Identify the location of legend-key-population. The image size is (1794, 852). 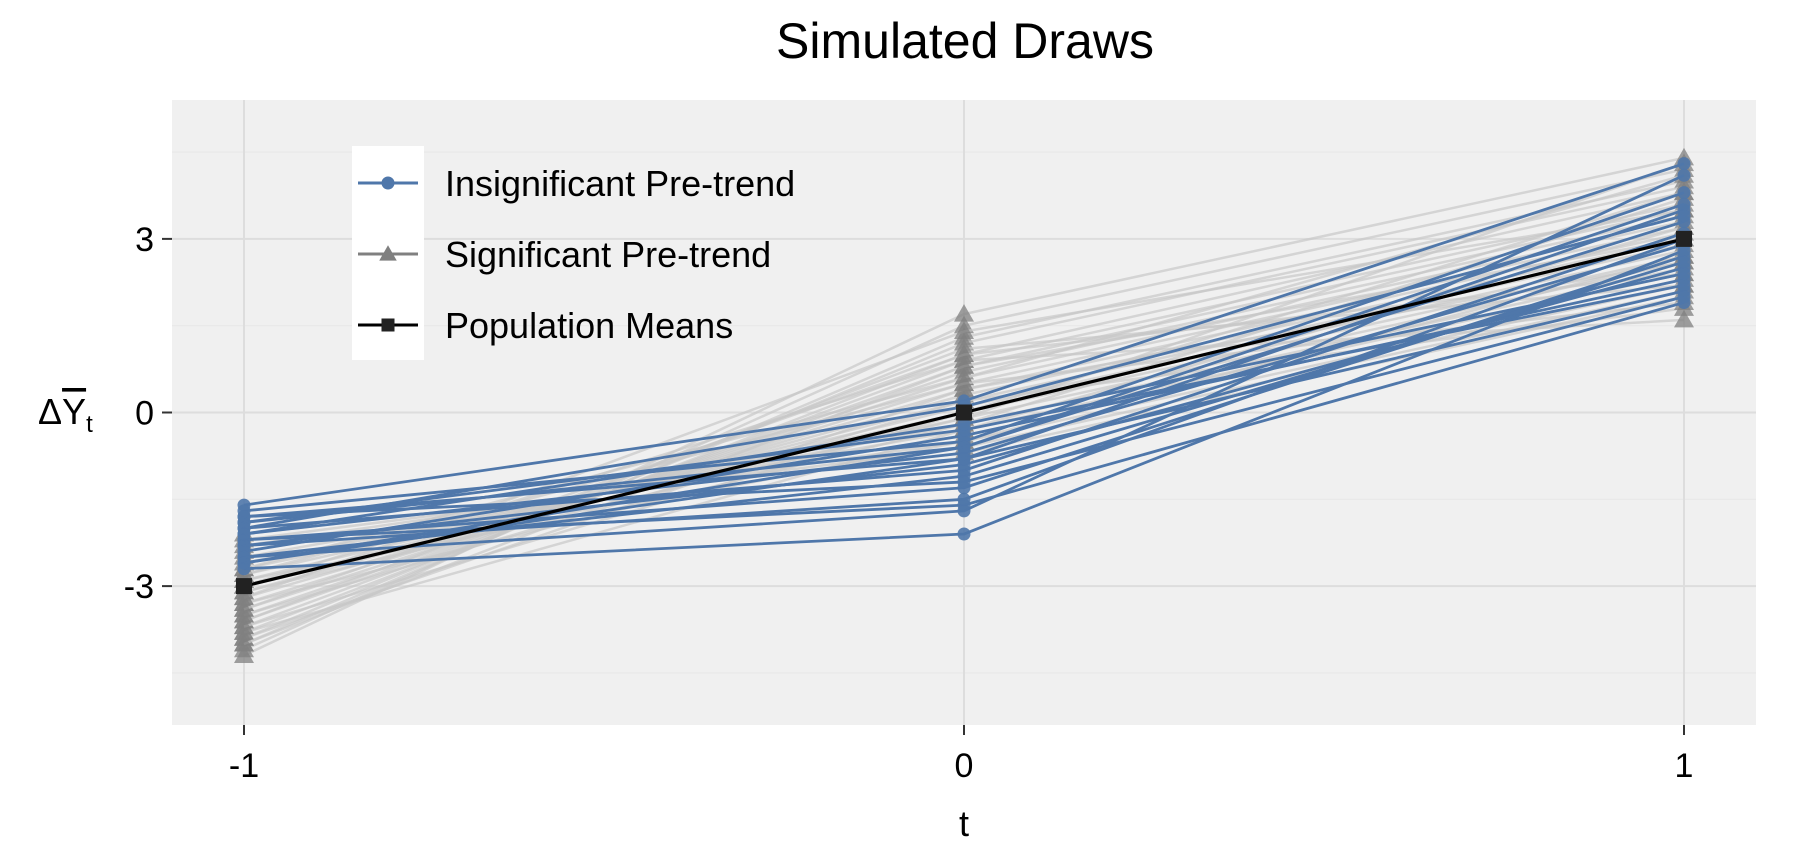
(388, 325).